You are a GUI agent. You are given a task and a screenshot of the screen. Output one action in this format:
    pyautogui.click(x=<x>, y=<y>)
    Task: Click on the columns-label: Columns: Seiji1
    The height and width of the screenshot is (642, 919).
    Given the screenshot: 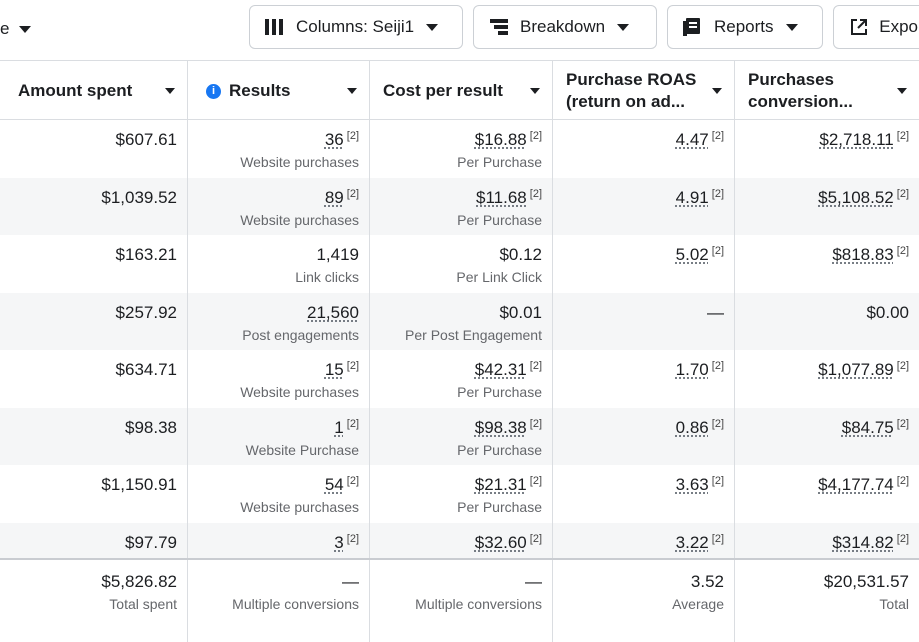 What is the action you would take?
    pyautogui.click(x=355, y=26)
    